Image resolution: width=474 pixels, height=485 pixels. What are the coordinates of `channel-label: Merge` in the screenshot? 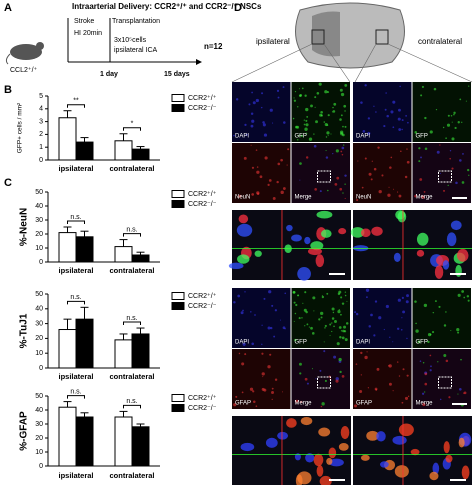 It's located at (304, 198).